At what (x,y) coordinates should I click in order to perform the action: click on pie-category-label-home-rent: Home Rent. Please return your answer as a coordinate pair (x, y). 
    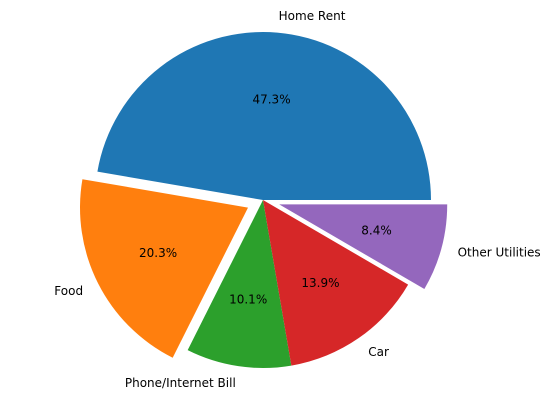
    Looking at the image, I should click on (312, 16).